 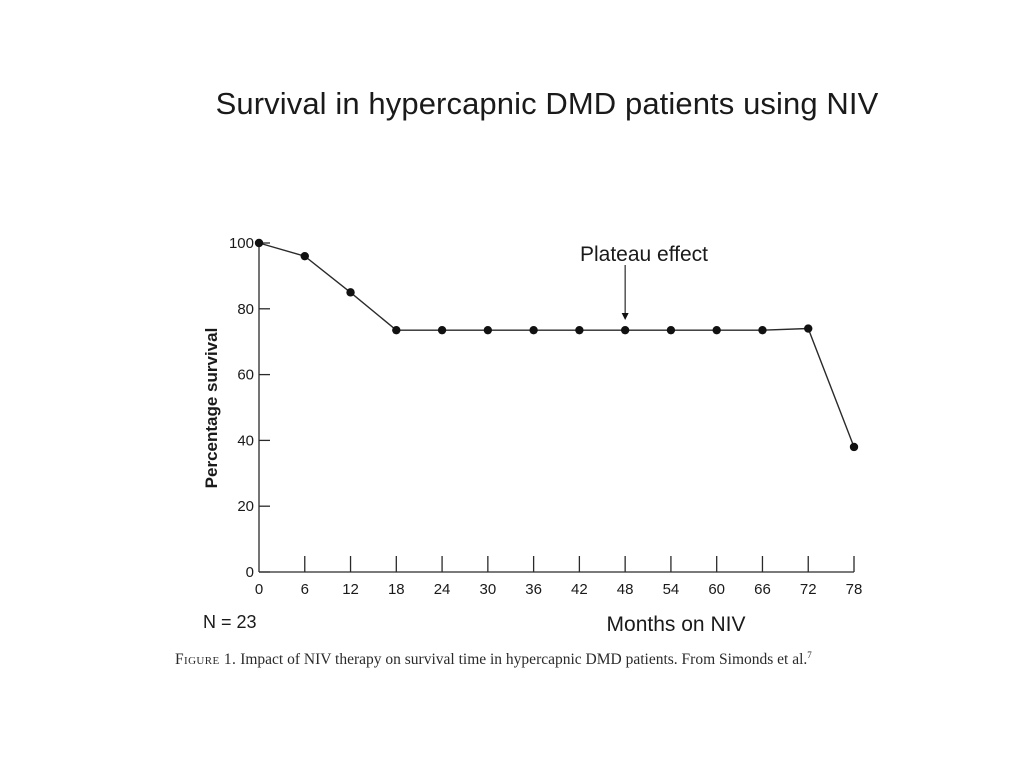 What do you see at coordinates (579, 589) in the screenshot?
I see `x-tick-label: 42` at bounding box center [579, 589].